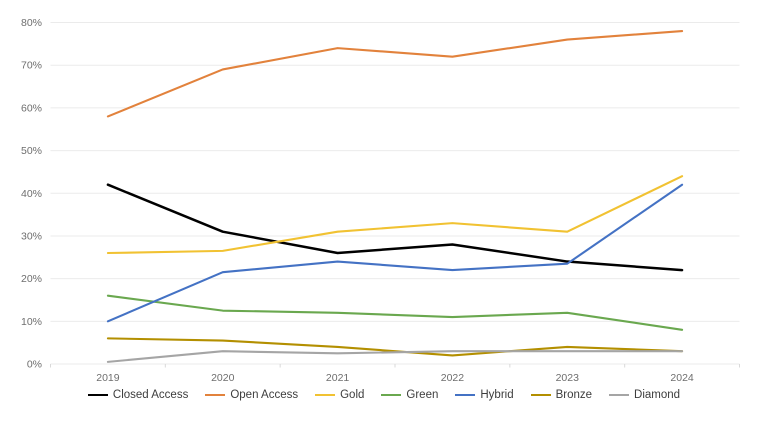 Image resolution: width=768 pixels, height=432 pixels. I want to click on y-axis-tick-label: 30%, so click(31, 236).